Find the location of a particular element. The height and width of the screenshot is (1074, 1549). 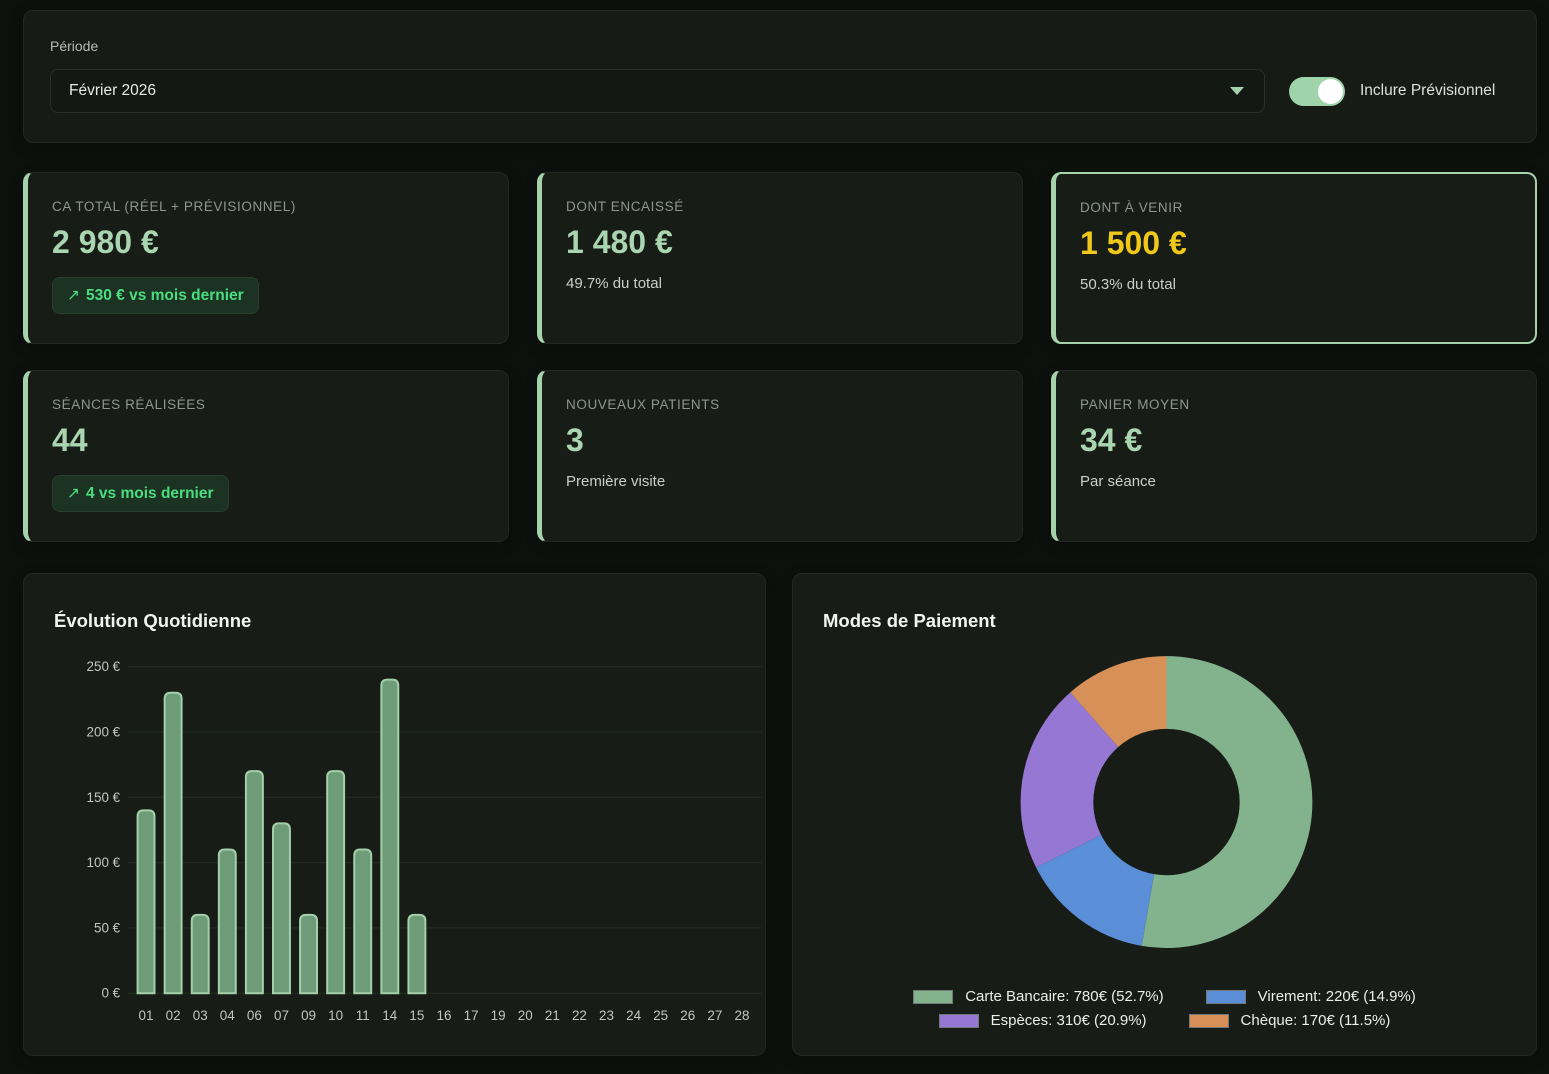

y-axis-tick: 200 € is located at coordinates (104, 731).